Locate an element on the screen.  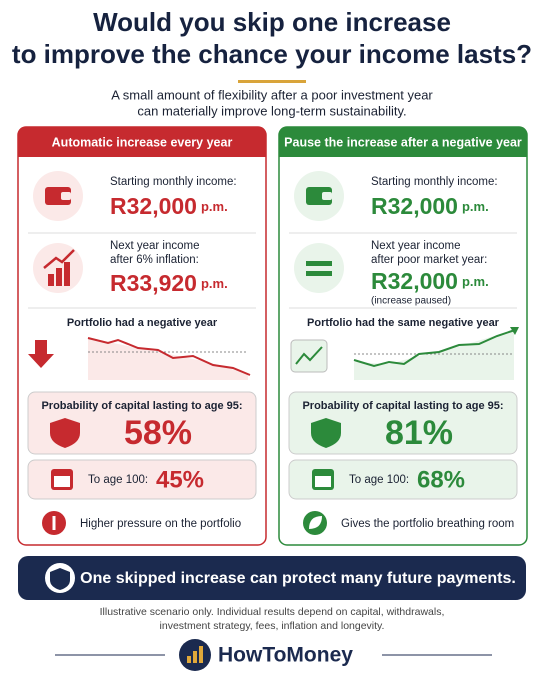
probability-value: 58% is located at coordinates (158, 433).